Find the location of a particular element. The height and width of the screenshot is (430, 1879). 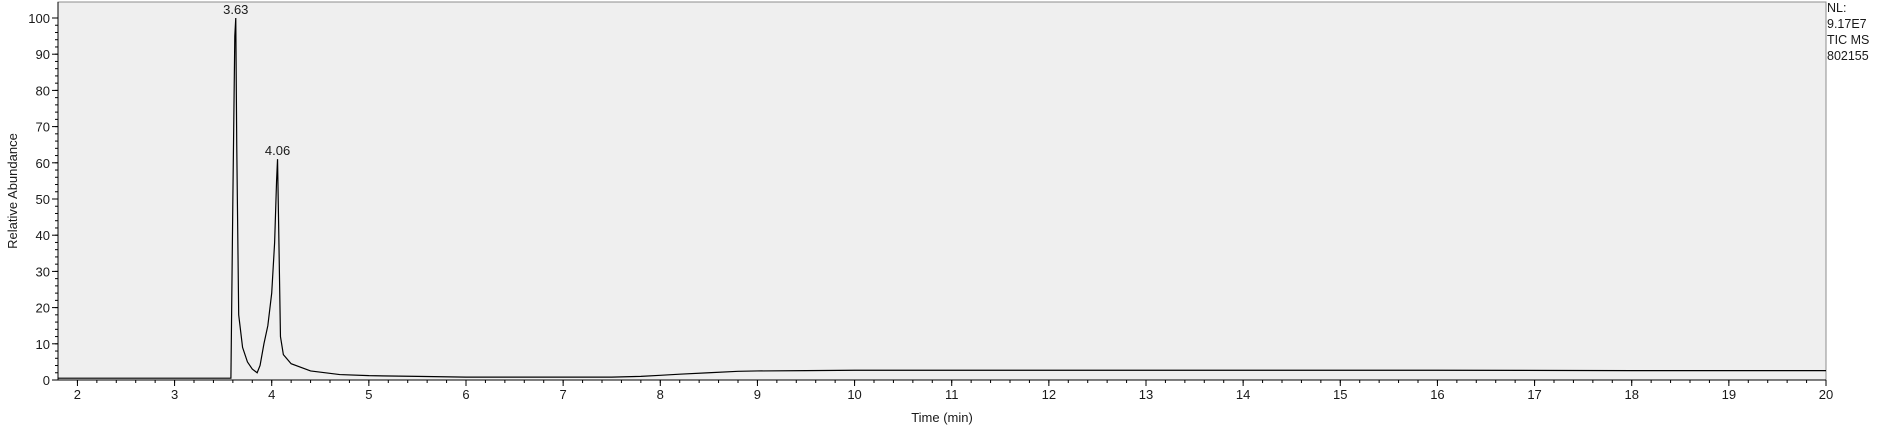

x-tick-label: 3 is located at coordinates (174, 394).